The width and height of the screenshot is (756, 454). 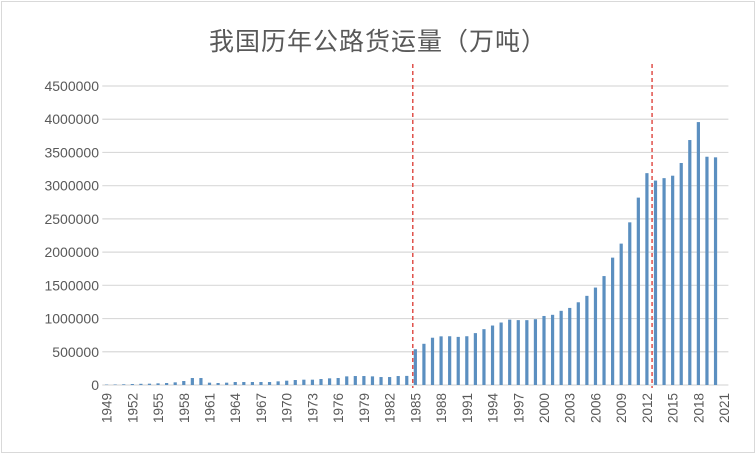 I want to click on bar-2002, so click(x=561, y=347).